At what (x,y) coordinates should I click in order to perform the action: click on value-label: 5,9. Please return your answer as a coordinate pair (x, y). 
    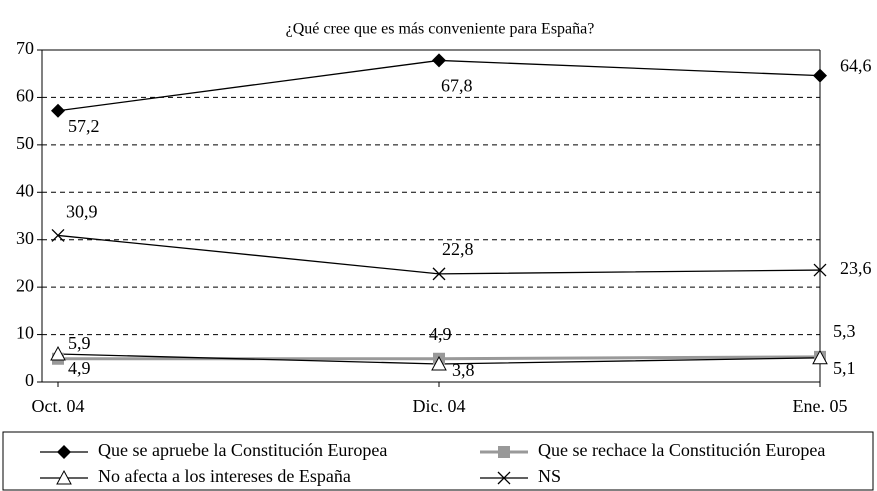
    Looking at the image, I should click on (79, 343).